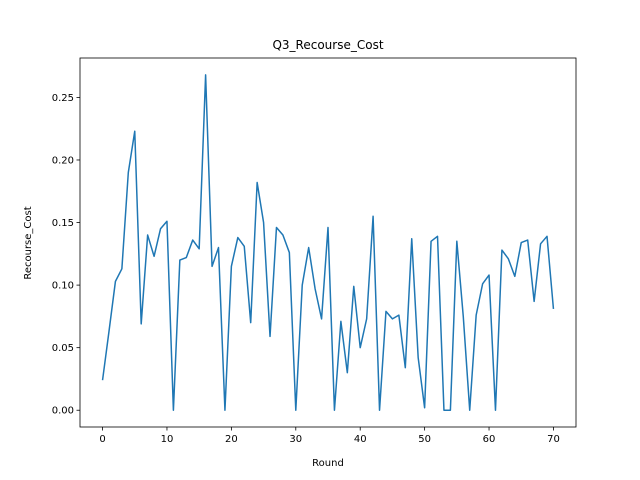 Image resolution: width=640 pixels, height=480 pixels. Describe the element at coordinates (66, 255) in the screenshot. I see `y-axis: 0.00 0.05 0.10 0.15 0.20 0.25` at that location.